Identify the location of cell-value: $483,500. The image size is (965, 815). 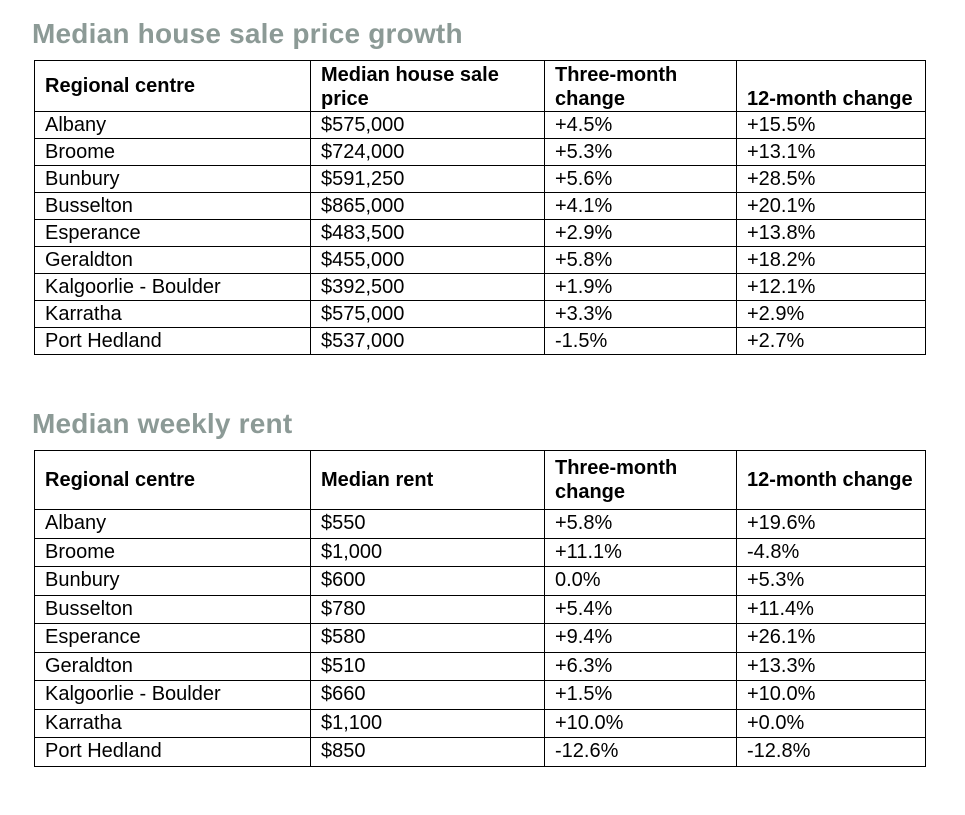
(427, 233).